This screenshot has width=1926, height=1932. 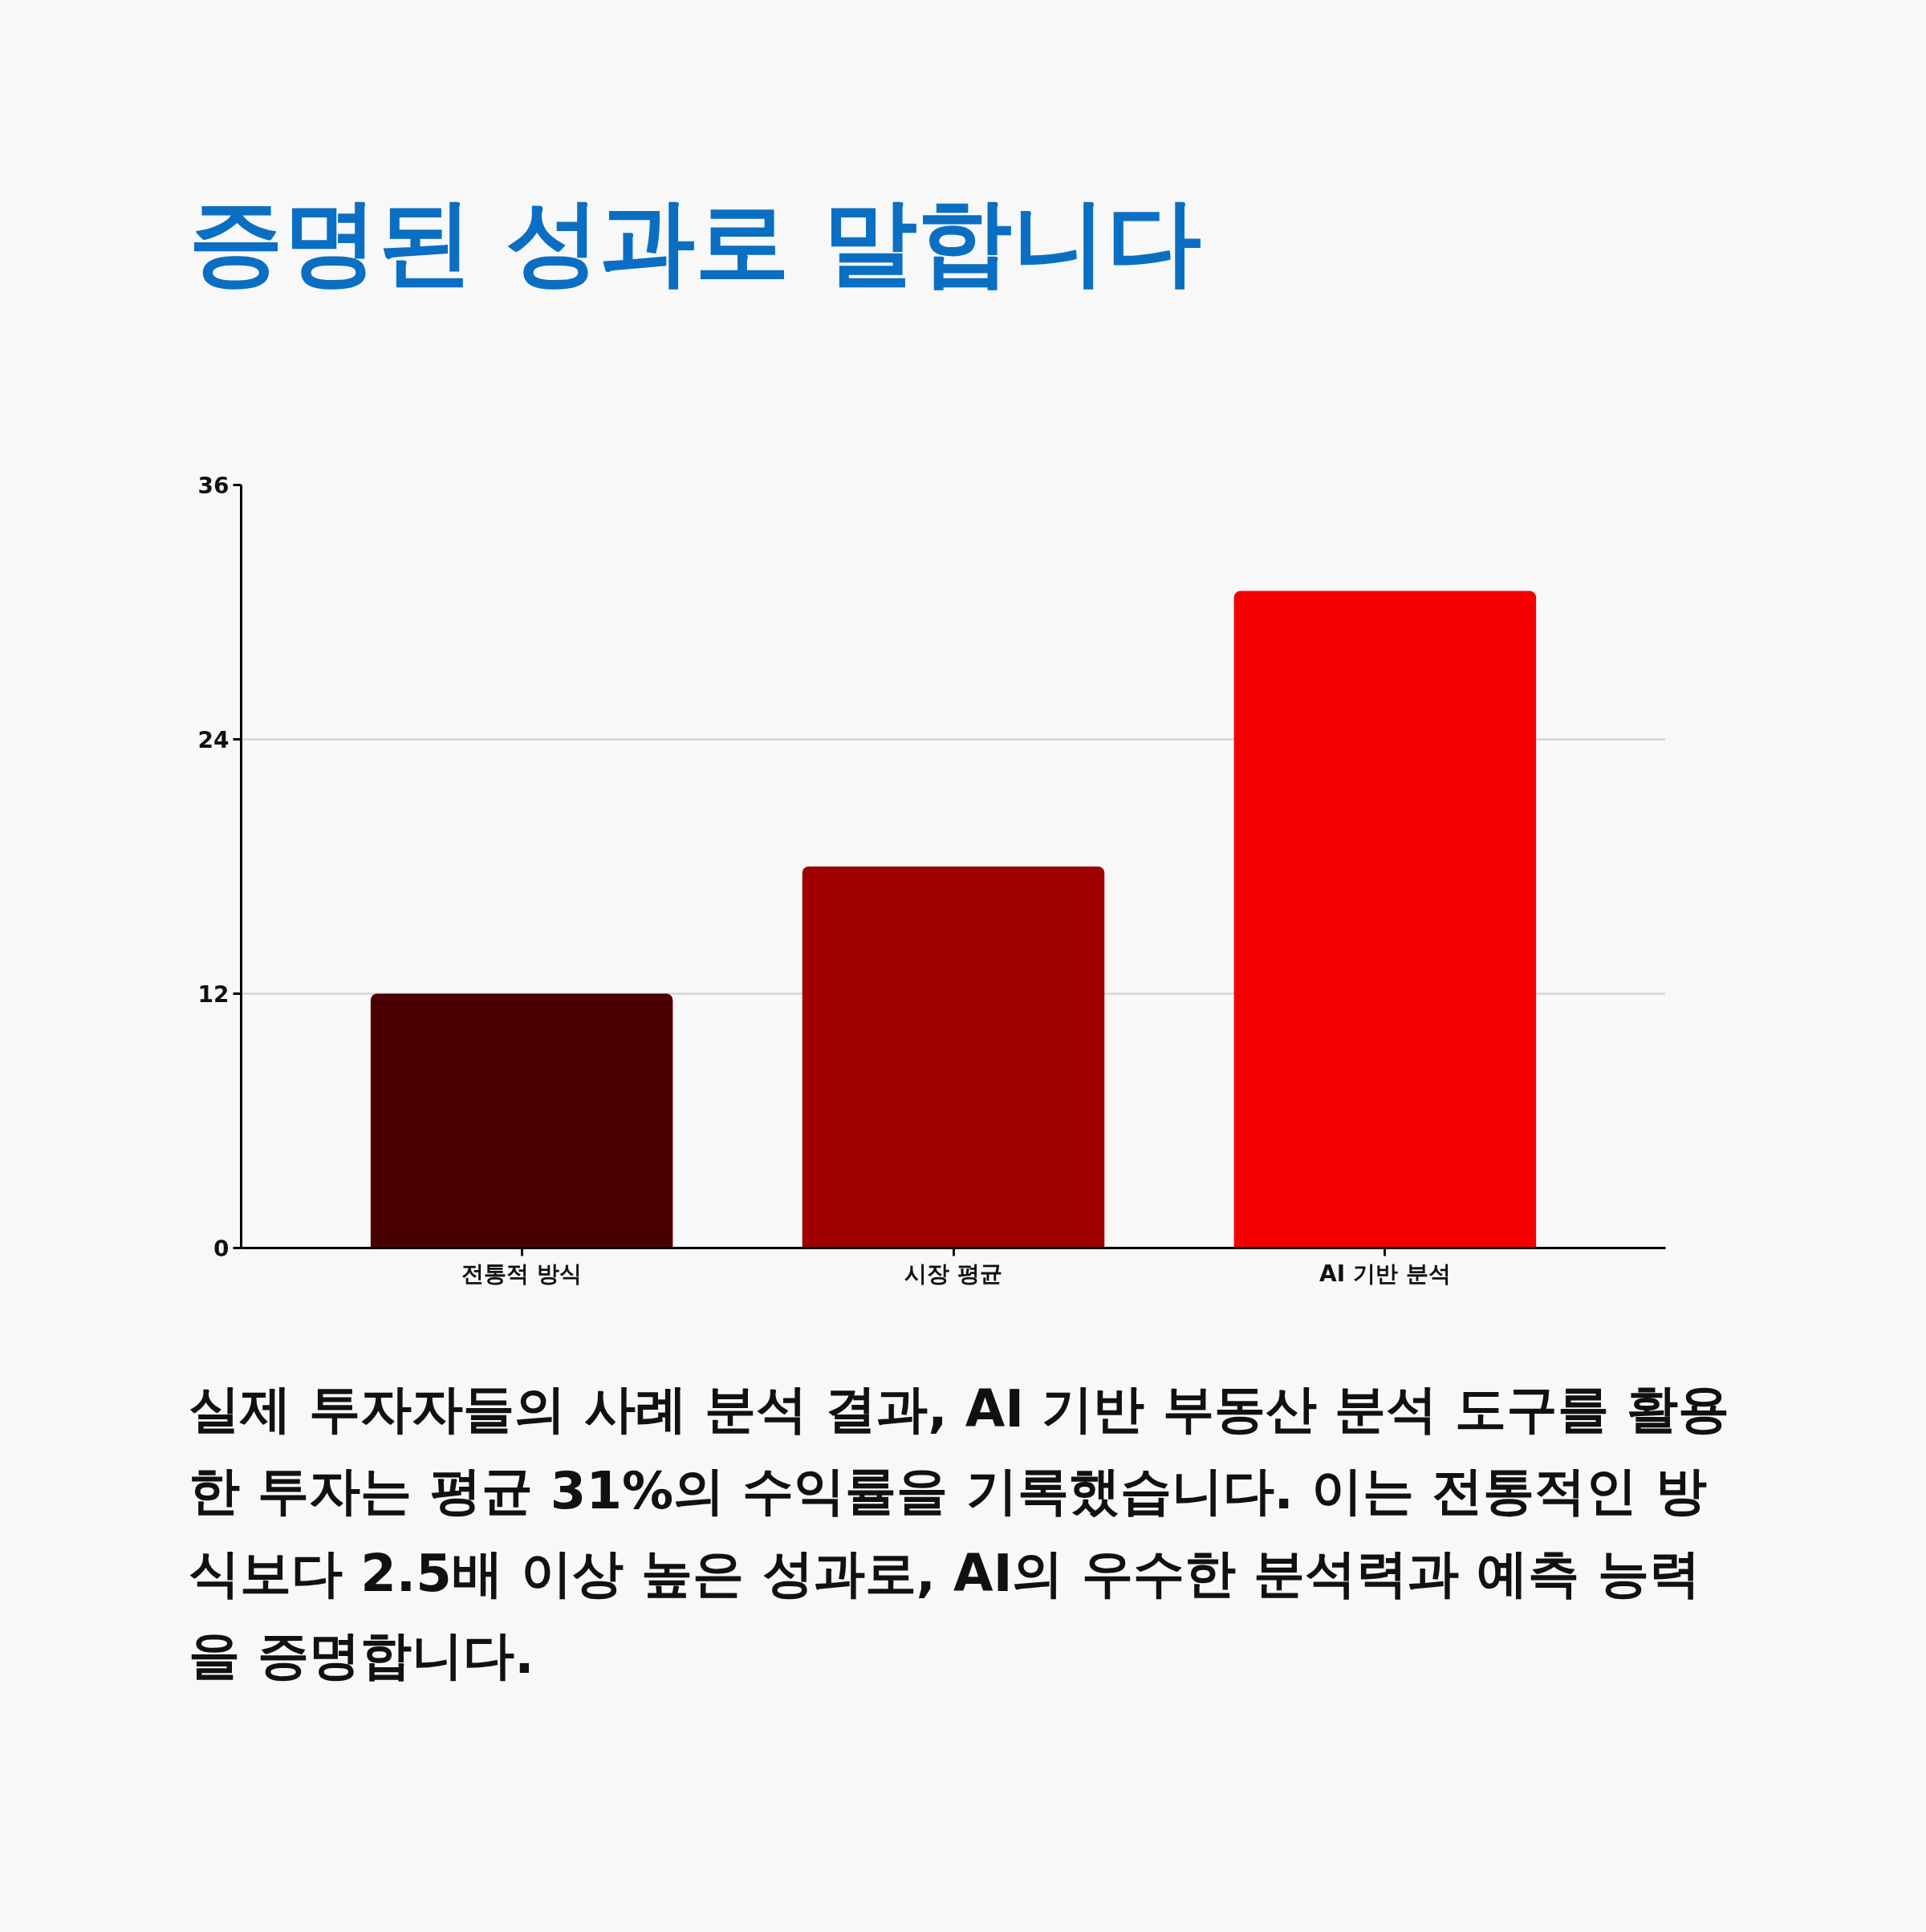 I want to click on x-tick-label: 전통적 방식, so click(x=521, y=1273).